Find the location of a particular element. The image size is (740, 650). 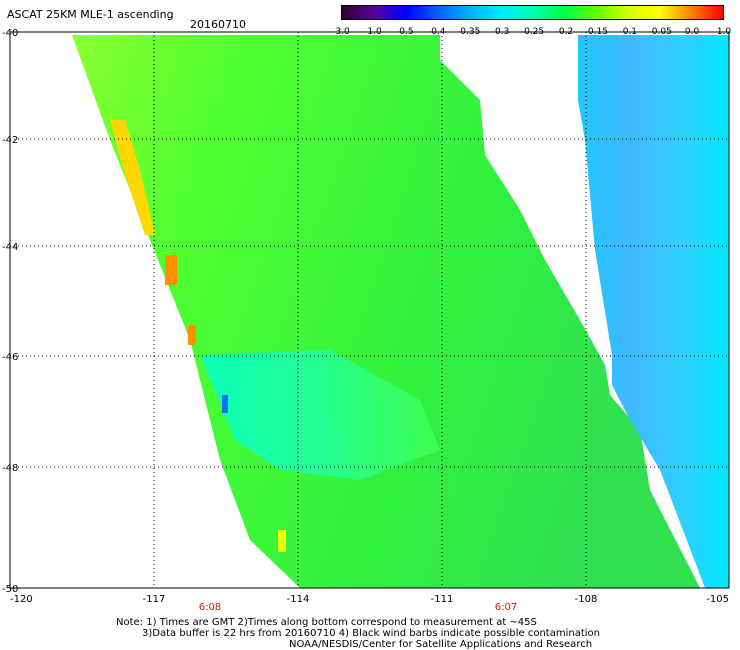

latitude-label: -50 is located at coordinates (10, 589).